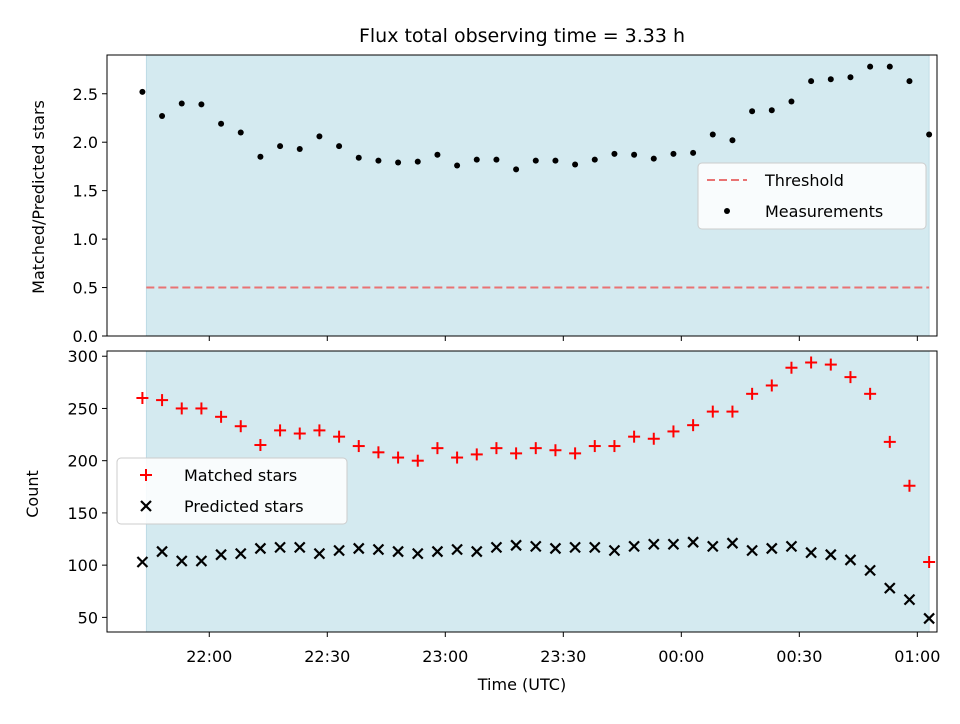 Image resolution: width=960 pixels, height=724 pixels. I want to click on x-tick-label: 00:30, so click(799, 656).